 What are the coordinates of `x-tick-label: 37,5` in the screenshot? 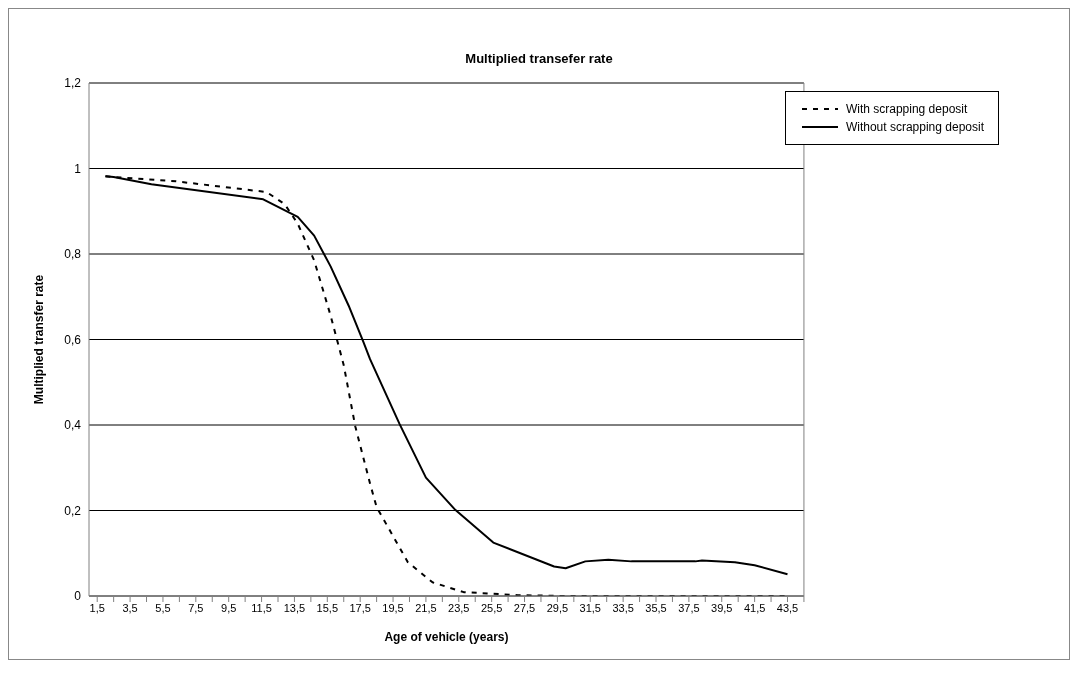 It's located at (689, 607).